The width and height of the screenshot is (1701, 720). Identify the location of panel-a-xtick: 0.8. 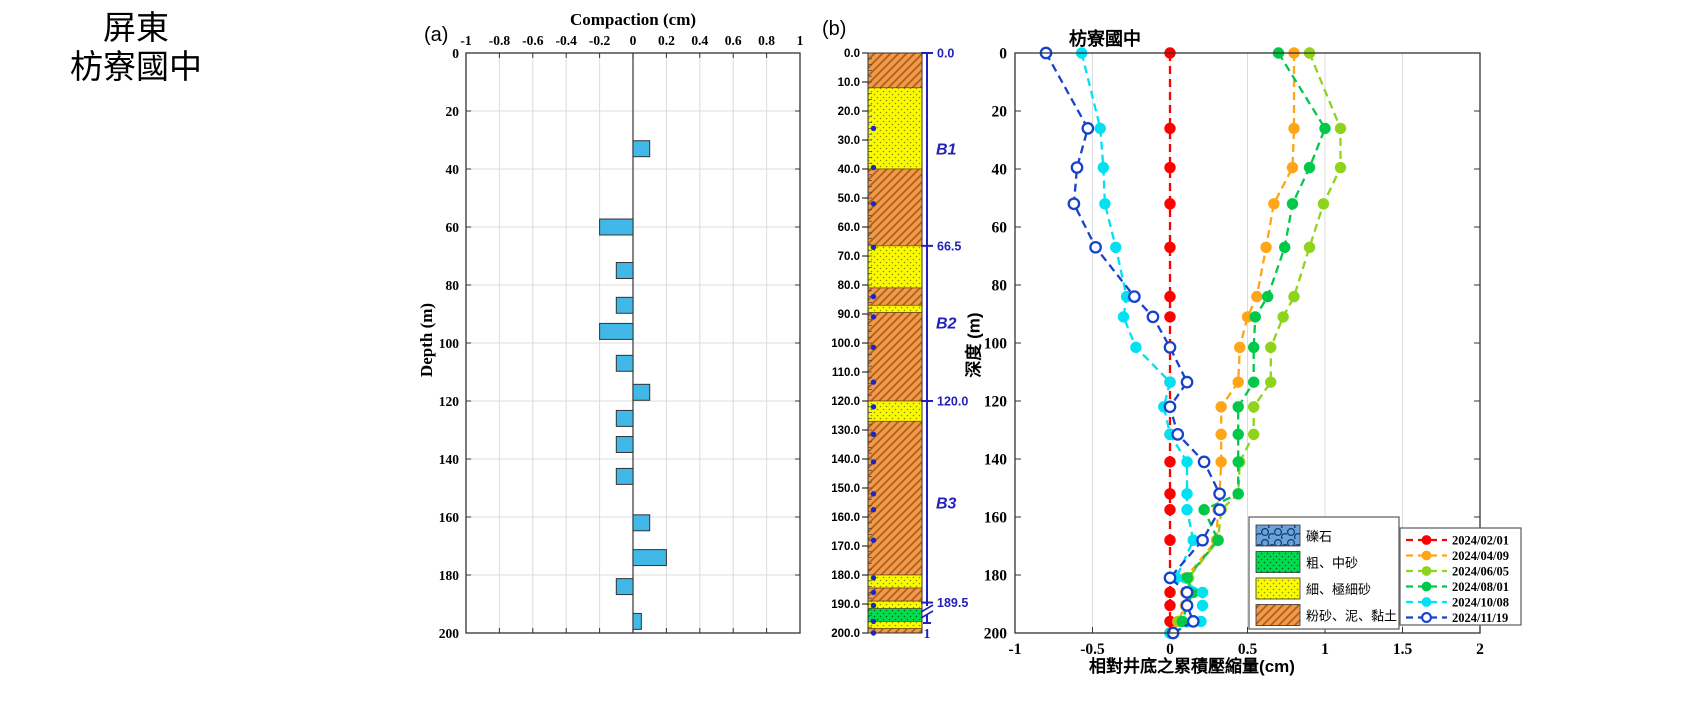
(766, 40).